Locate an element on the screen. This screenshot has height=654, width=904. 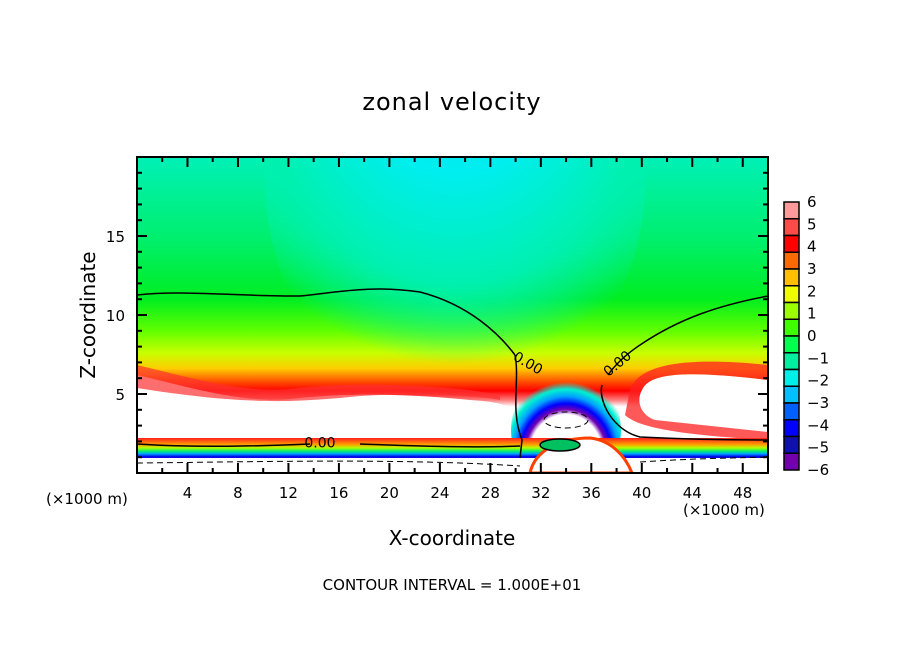
y-tick-label: 10 is located at coordinates (115, 316).